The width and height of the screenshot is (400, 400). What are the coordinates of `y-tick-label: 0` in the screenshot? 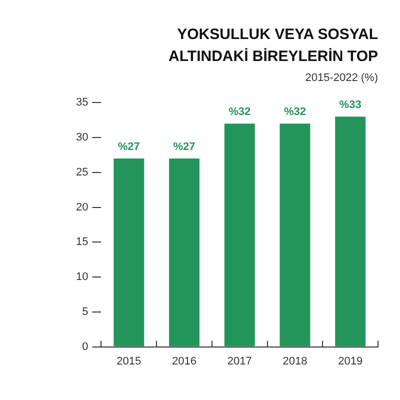 It's located at (85, 346).